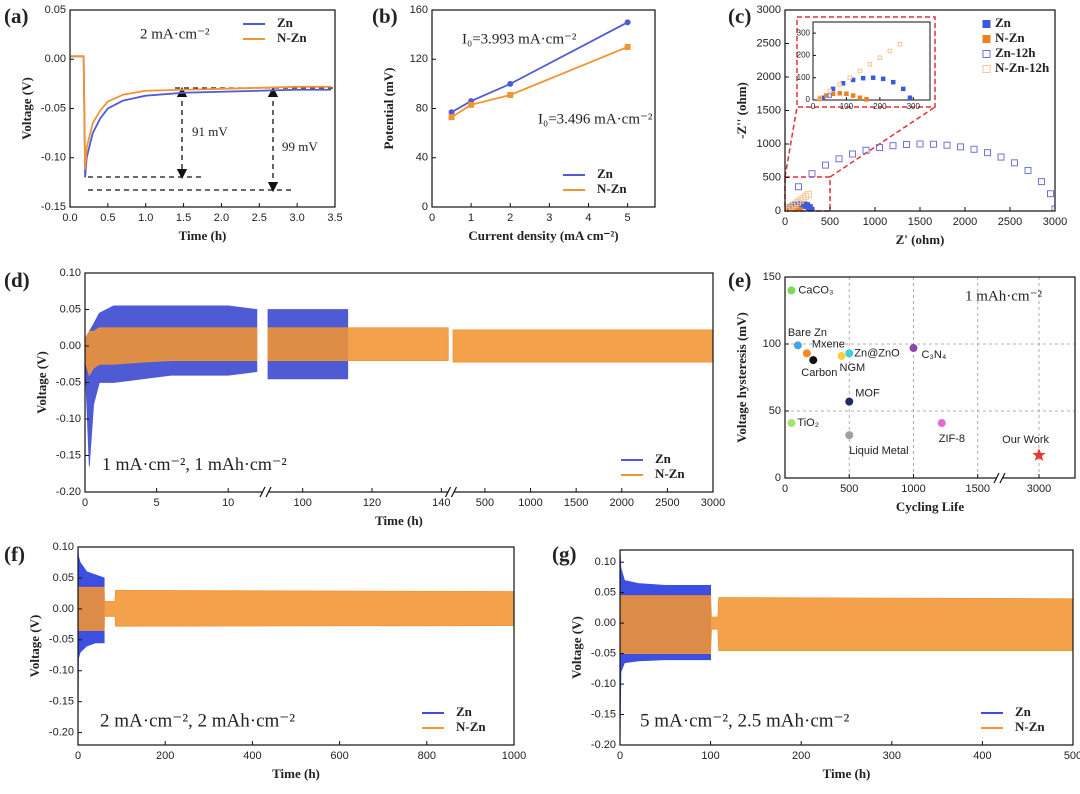 This screenshot has height=794, width=1080. What do you see at coordinates (339, 756) in the screenshot?
I see `x-tick-label: 600` at bounding box center [339, 756].